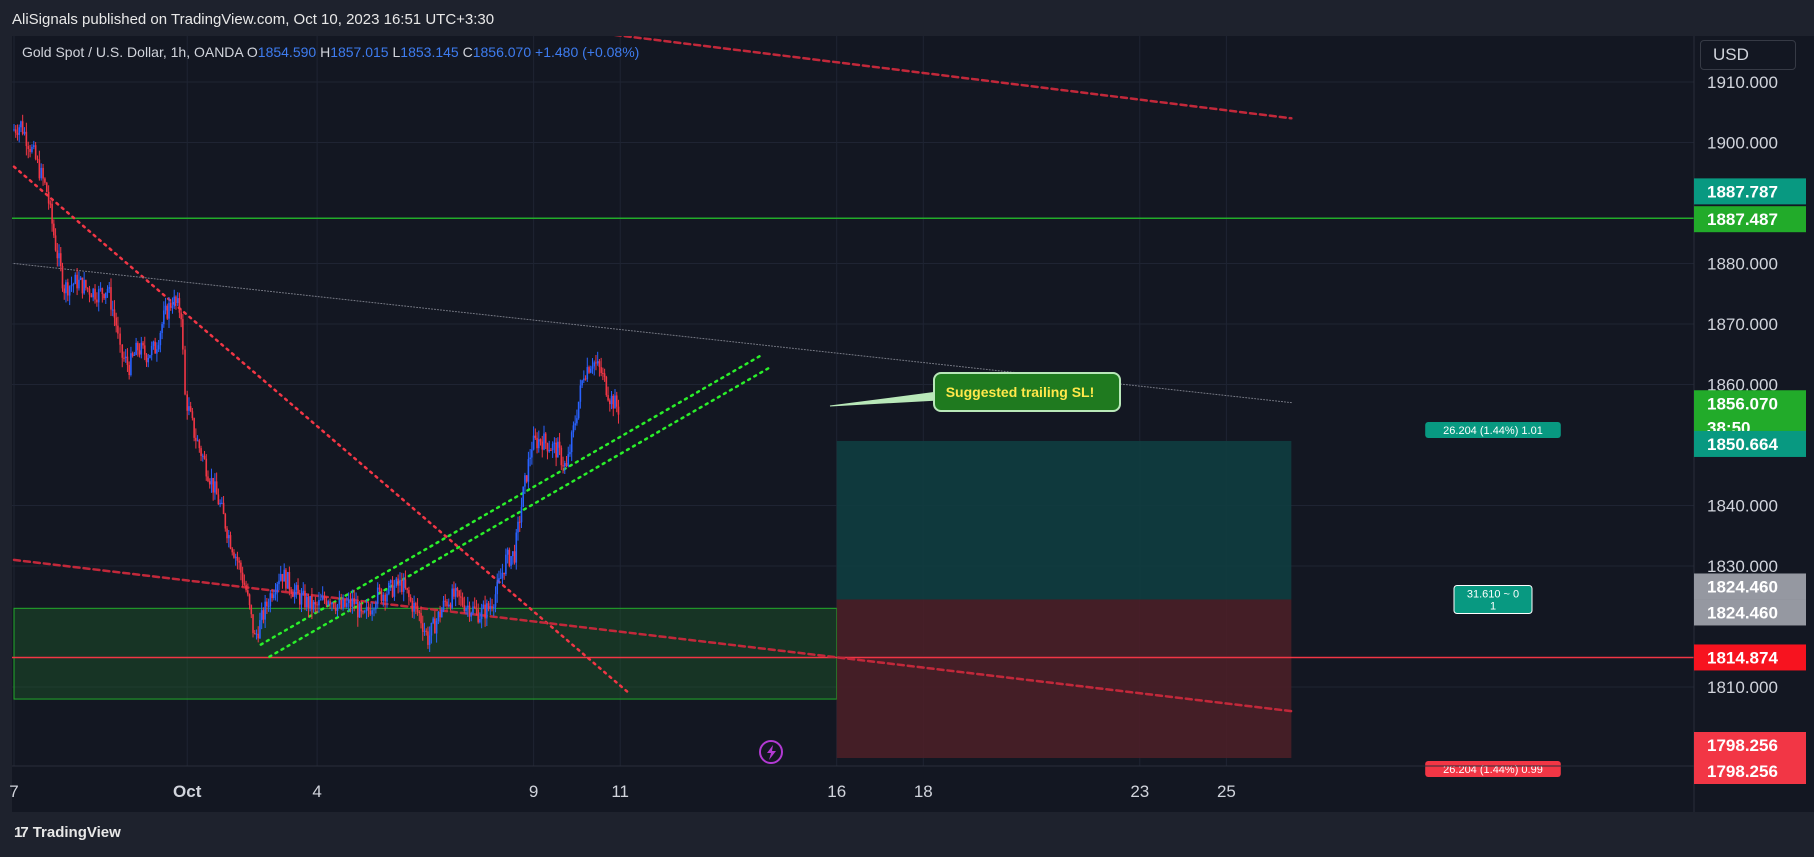  What do you see at coordinates (1742, 142) in the screenshot?
I see `price-tick-label: 1900.000` at bounding box center [1742, 142].